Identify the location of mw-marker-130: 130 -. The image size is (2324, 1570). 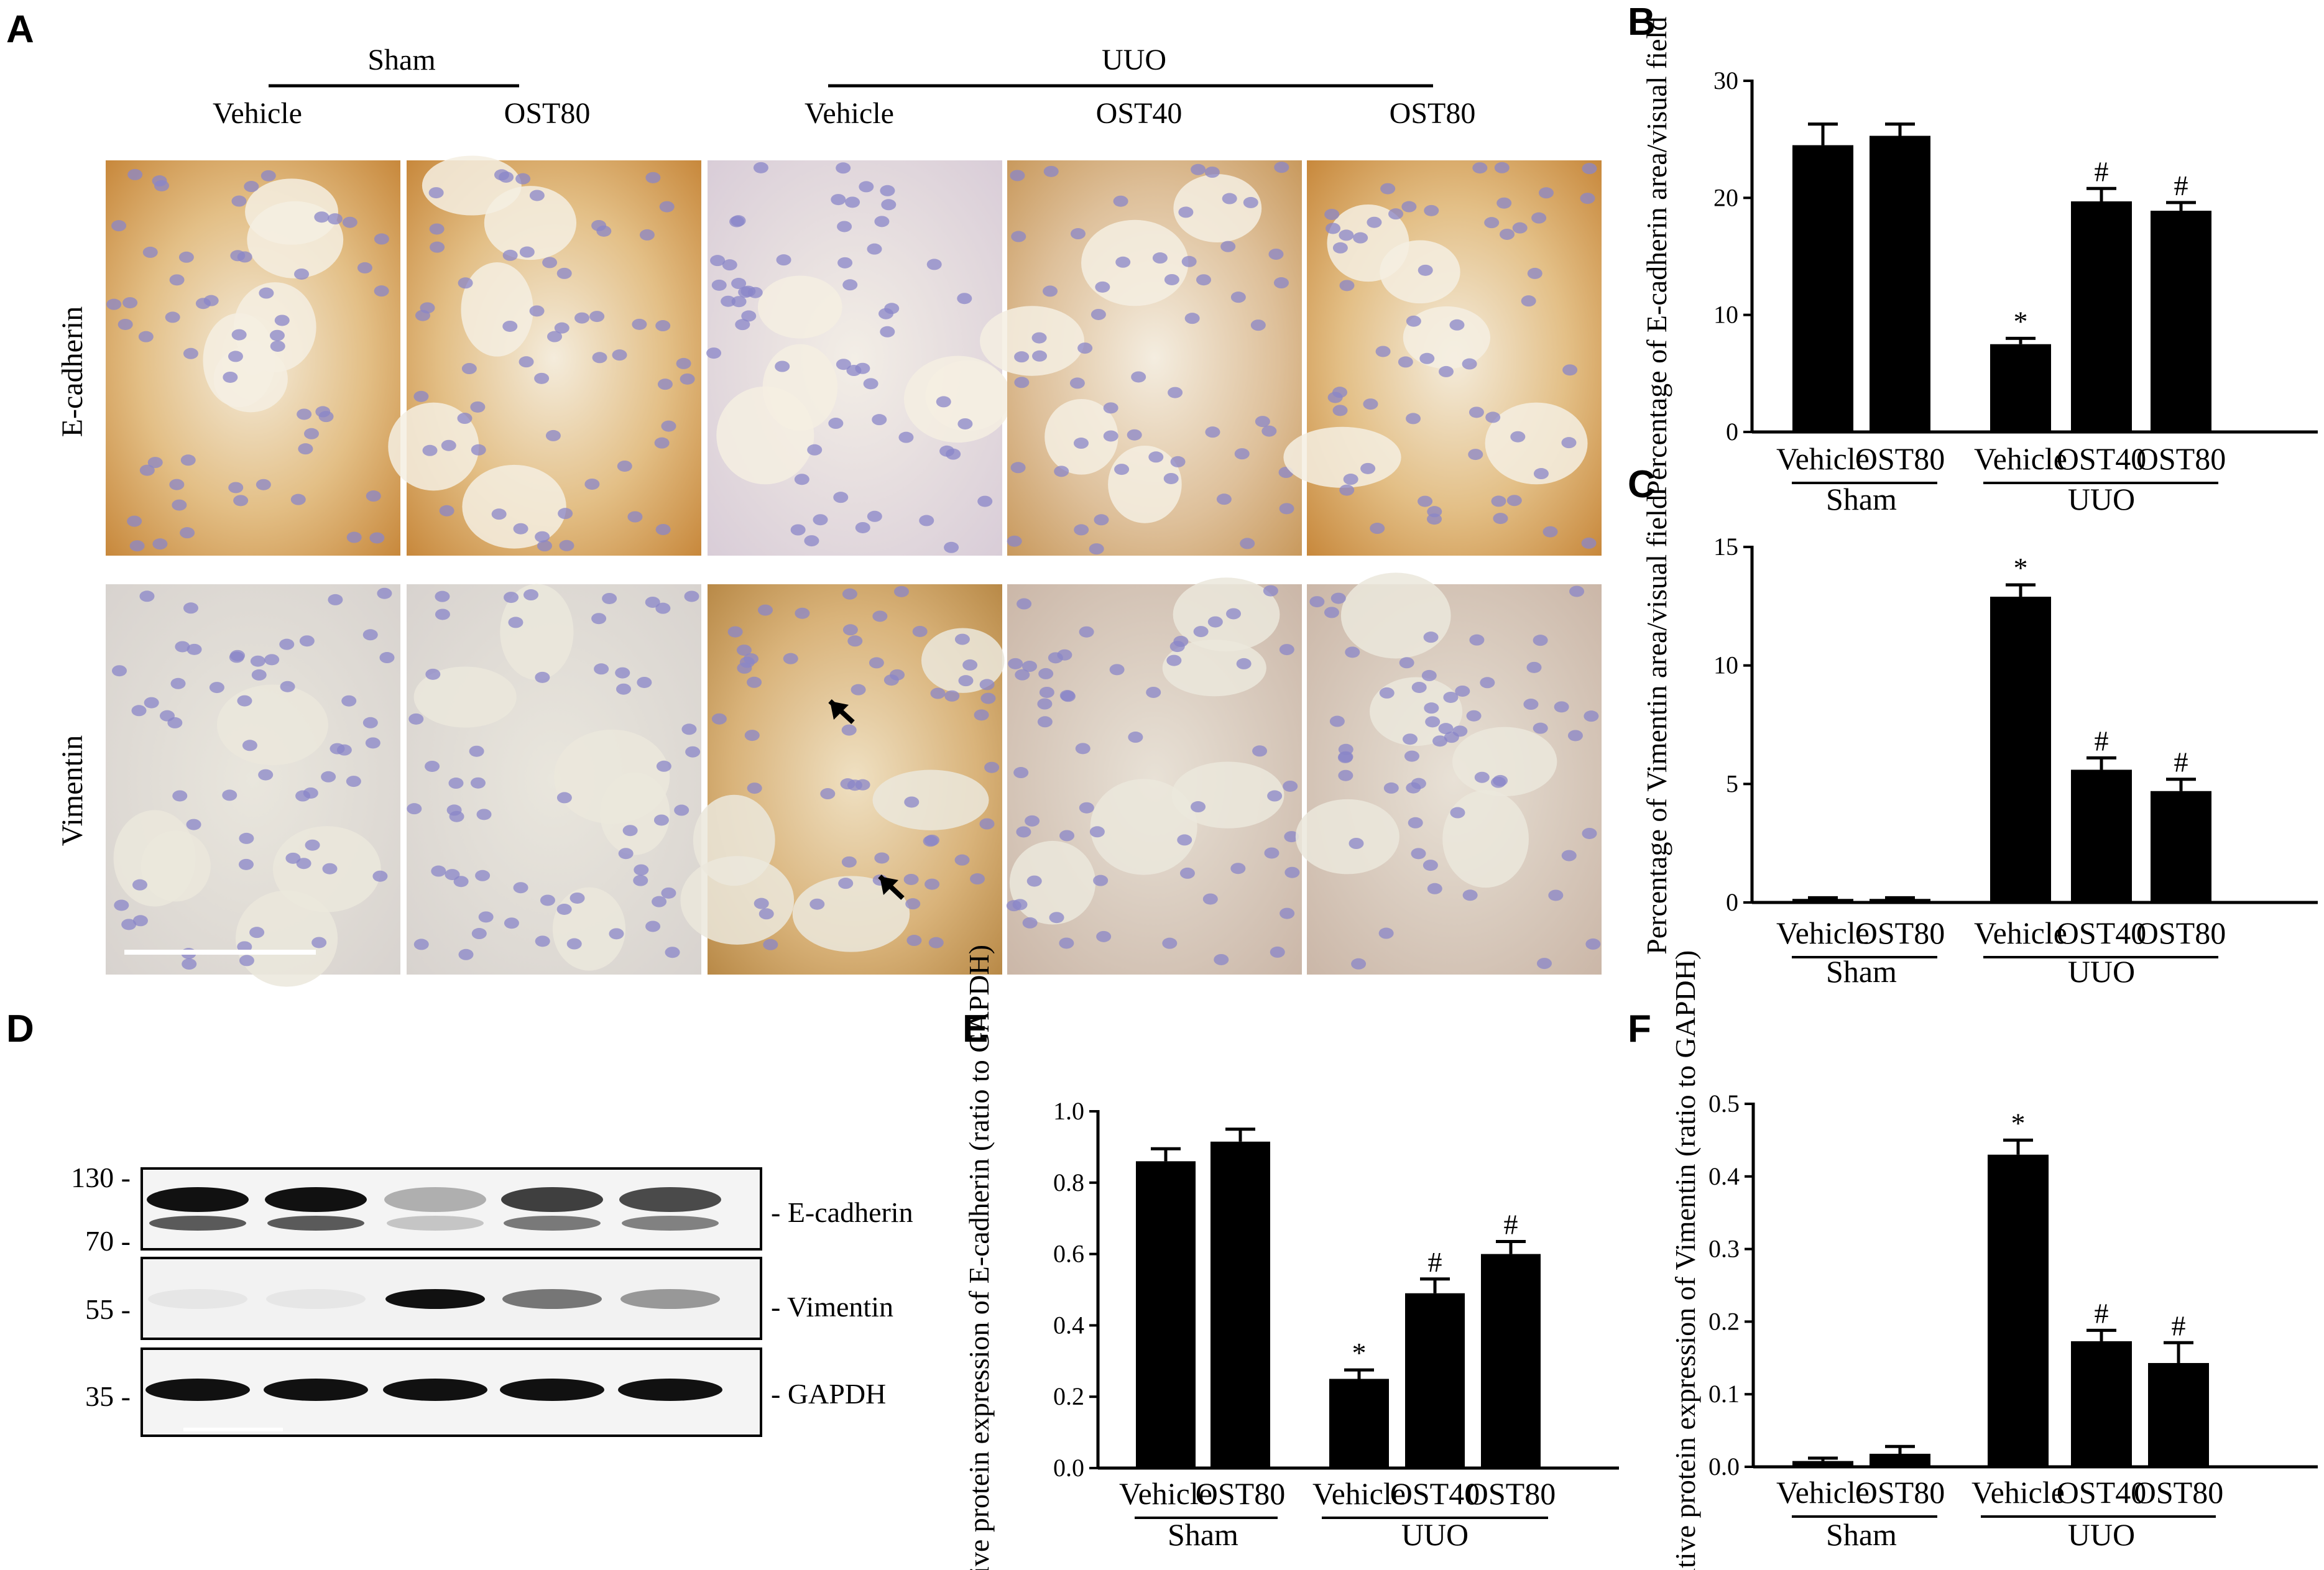
(101, 1177).